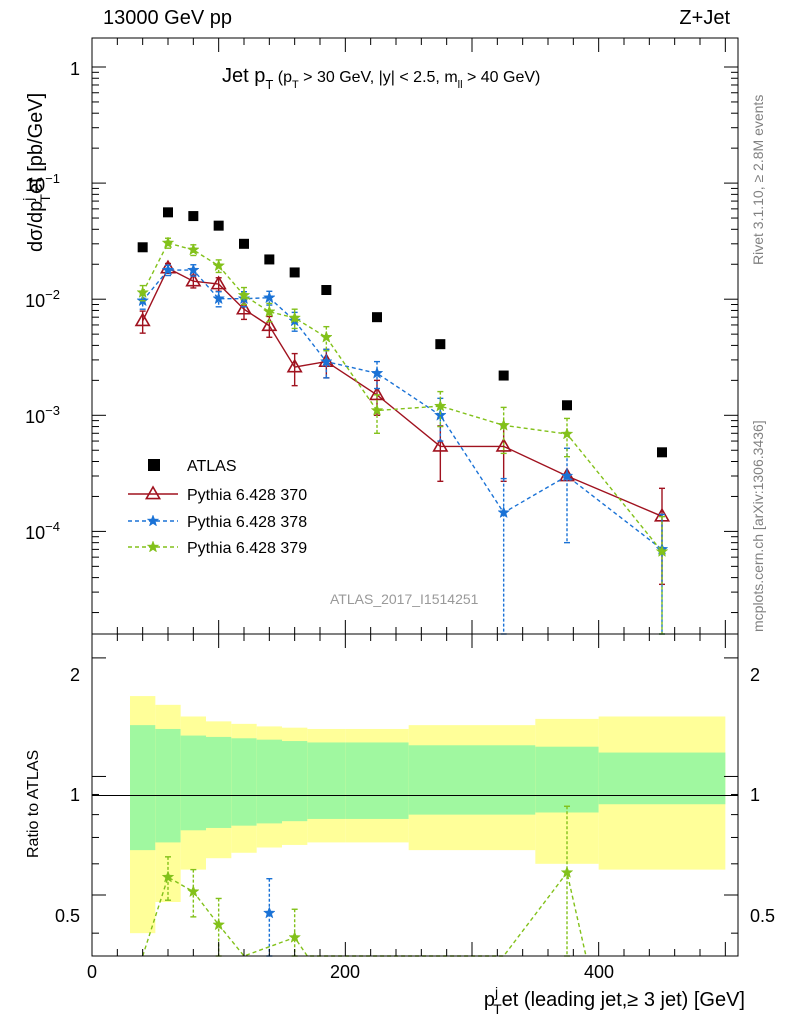 The width and height of the screenshot is (786, 1029). Describe the element at coordinates (404, 599) in the screenshot. I see `analysis-watermark: ATLAS_2017_I1514251` at that location.